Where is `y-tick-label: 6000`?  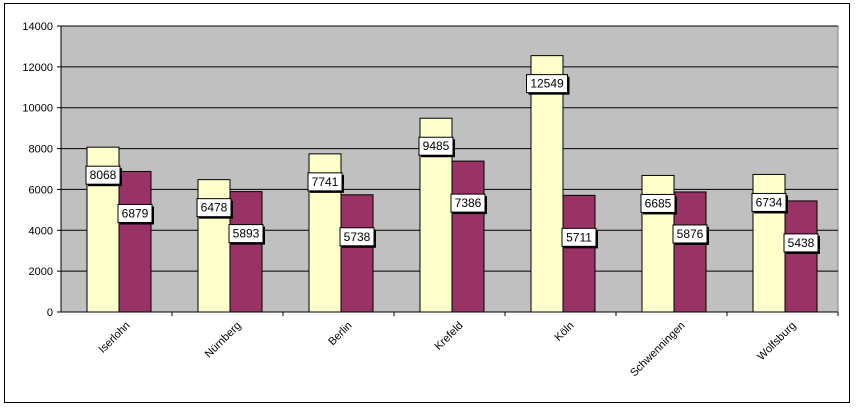
y-tick-label: 6000 is located at coordinates (41, 190).